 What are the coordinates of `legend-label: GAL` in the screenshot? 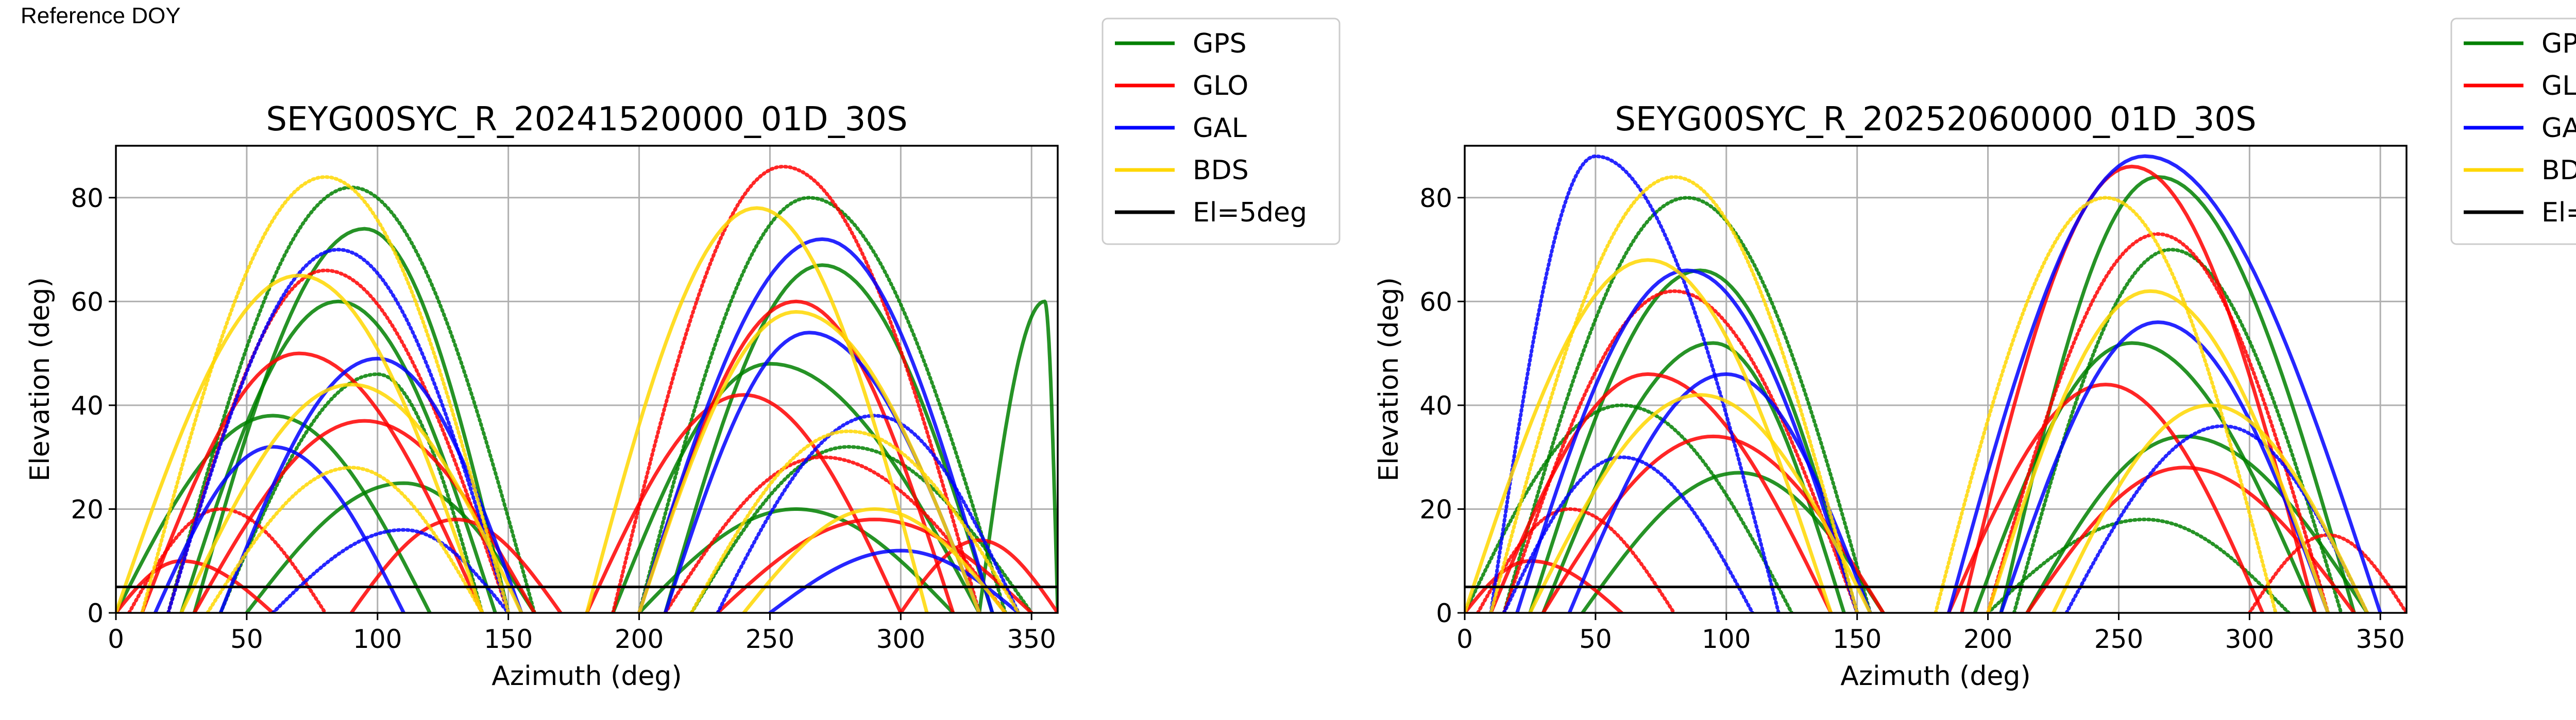 It's located at (2558, 128).